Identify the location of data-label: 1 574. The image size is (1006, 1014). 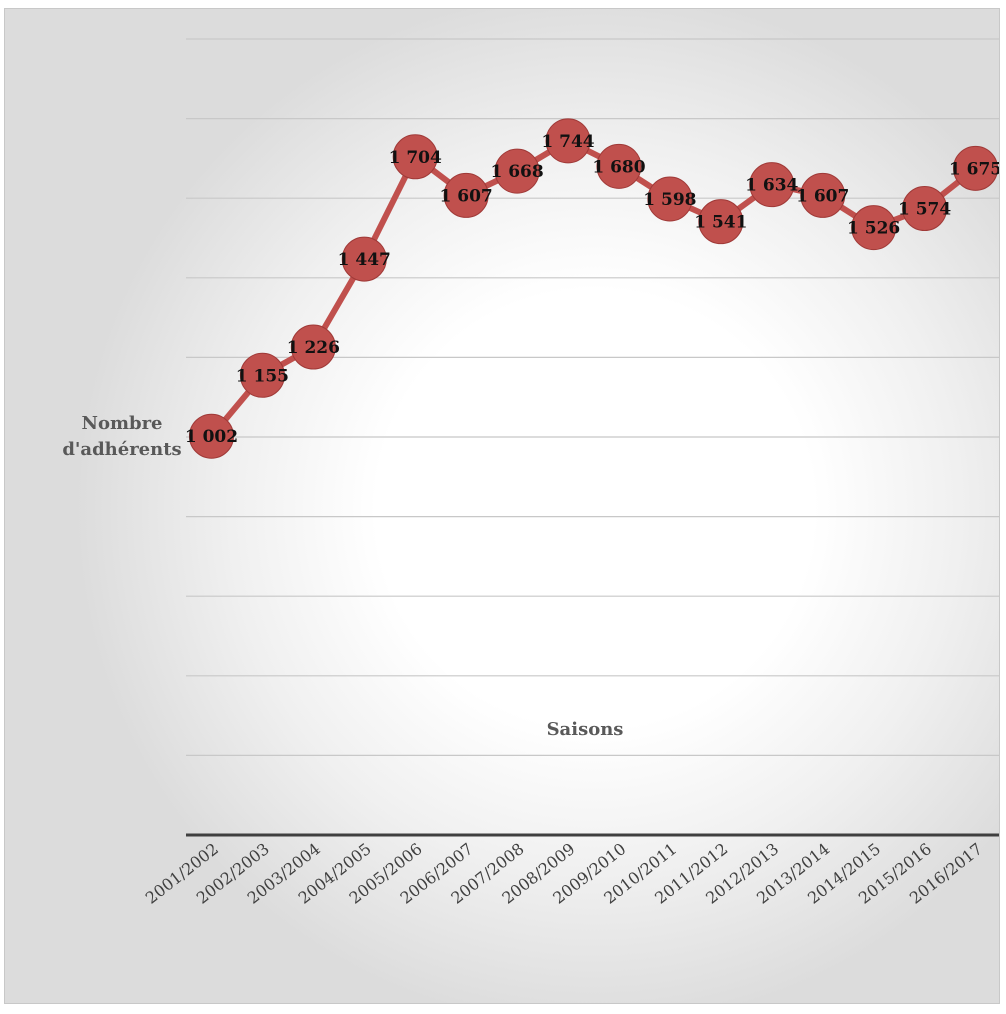
(924, 210).